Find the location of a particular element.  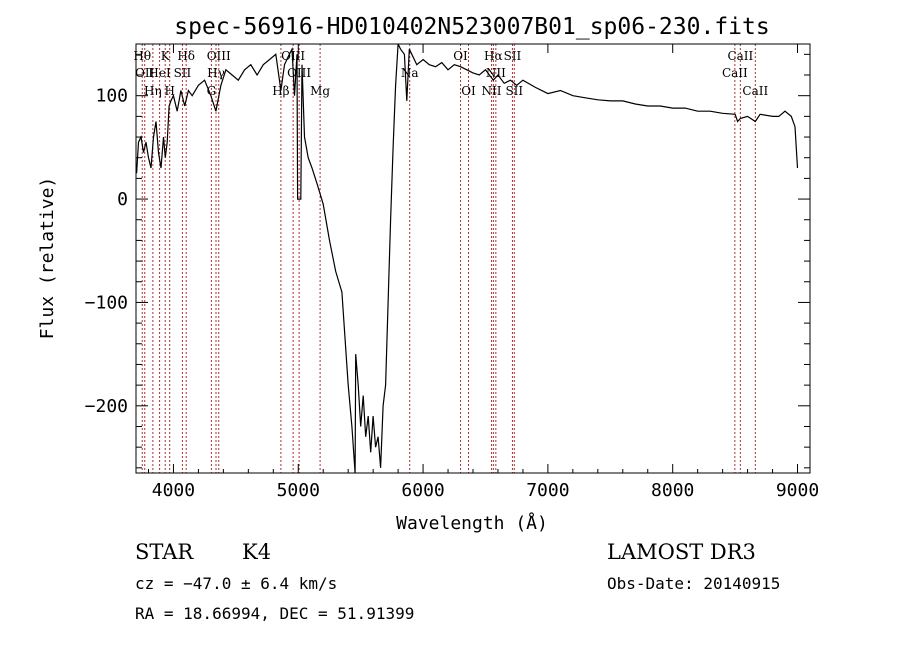

y-tick-label: −100 is located at coordinates (106, 302).